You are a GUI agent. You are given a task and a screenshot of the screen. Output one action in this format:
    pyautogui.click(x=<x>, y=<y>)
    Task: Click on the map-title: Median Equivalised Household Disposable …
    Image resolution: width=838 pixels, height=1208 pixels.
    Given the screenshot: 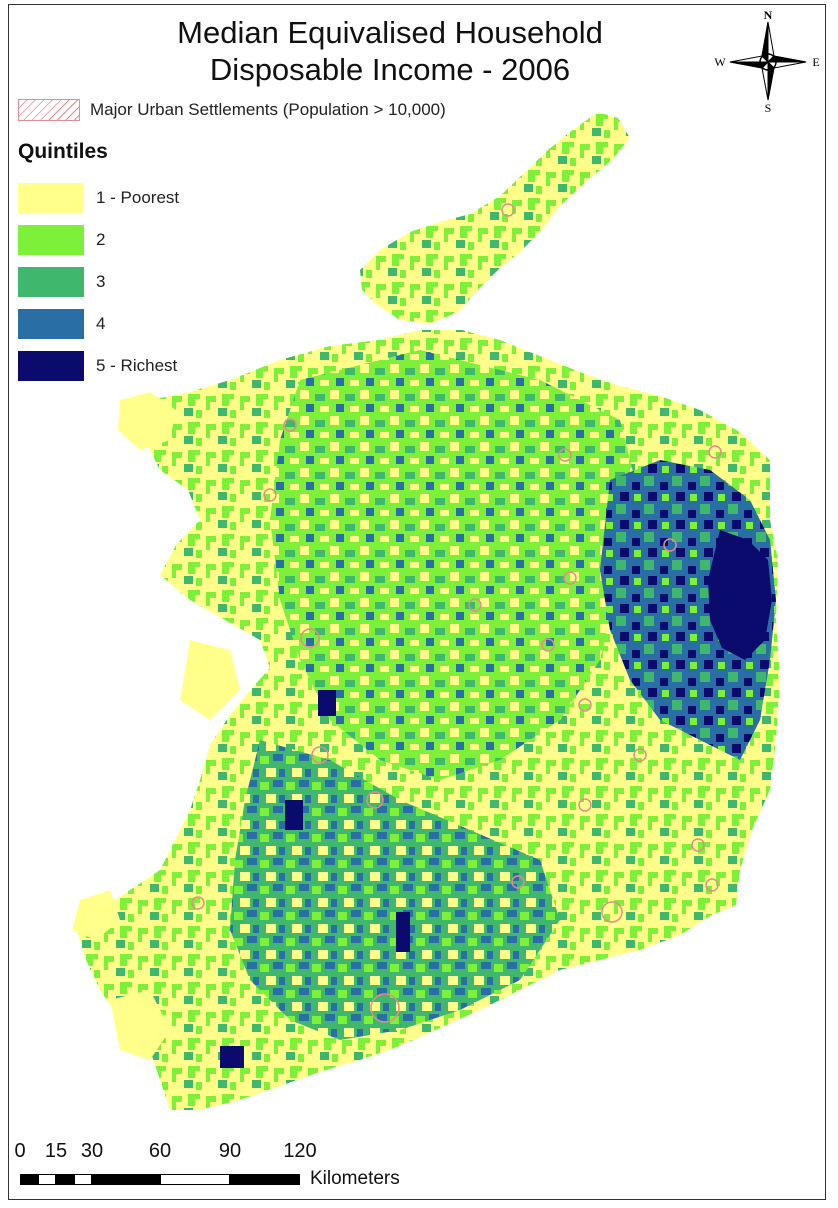 What is the action you would take?
    pyautogui.click(x=390, y=51)
    